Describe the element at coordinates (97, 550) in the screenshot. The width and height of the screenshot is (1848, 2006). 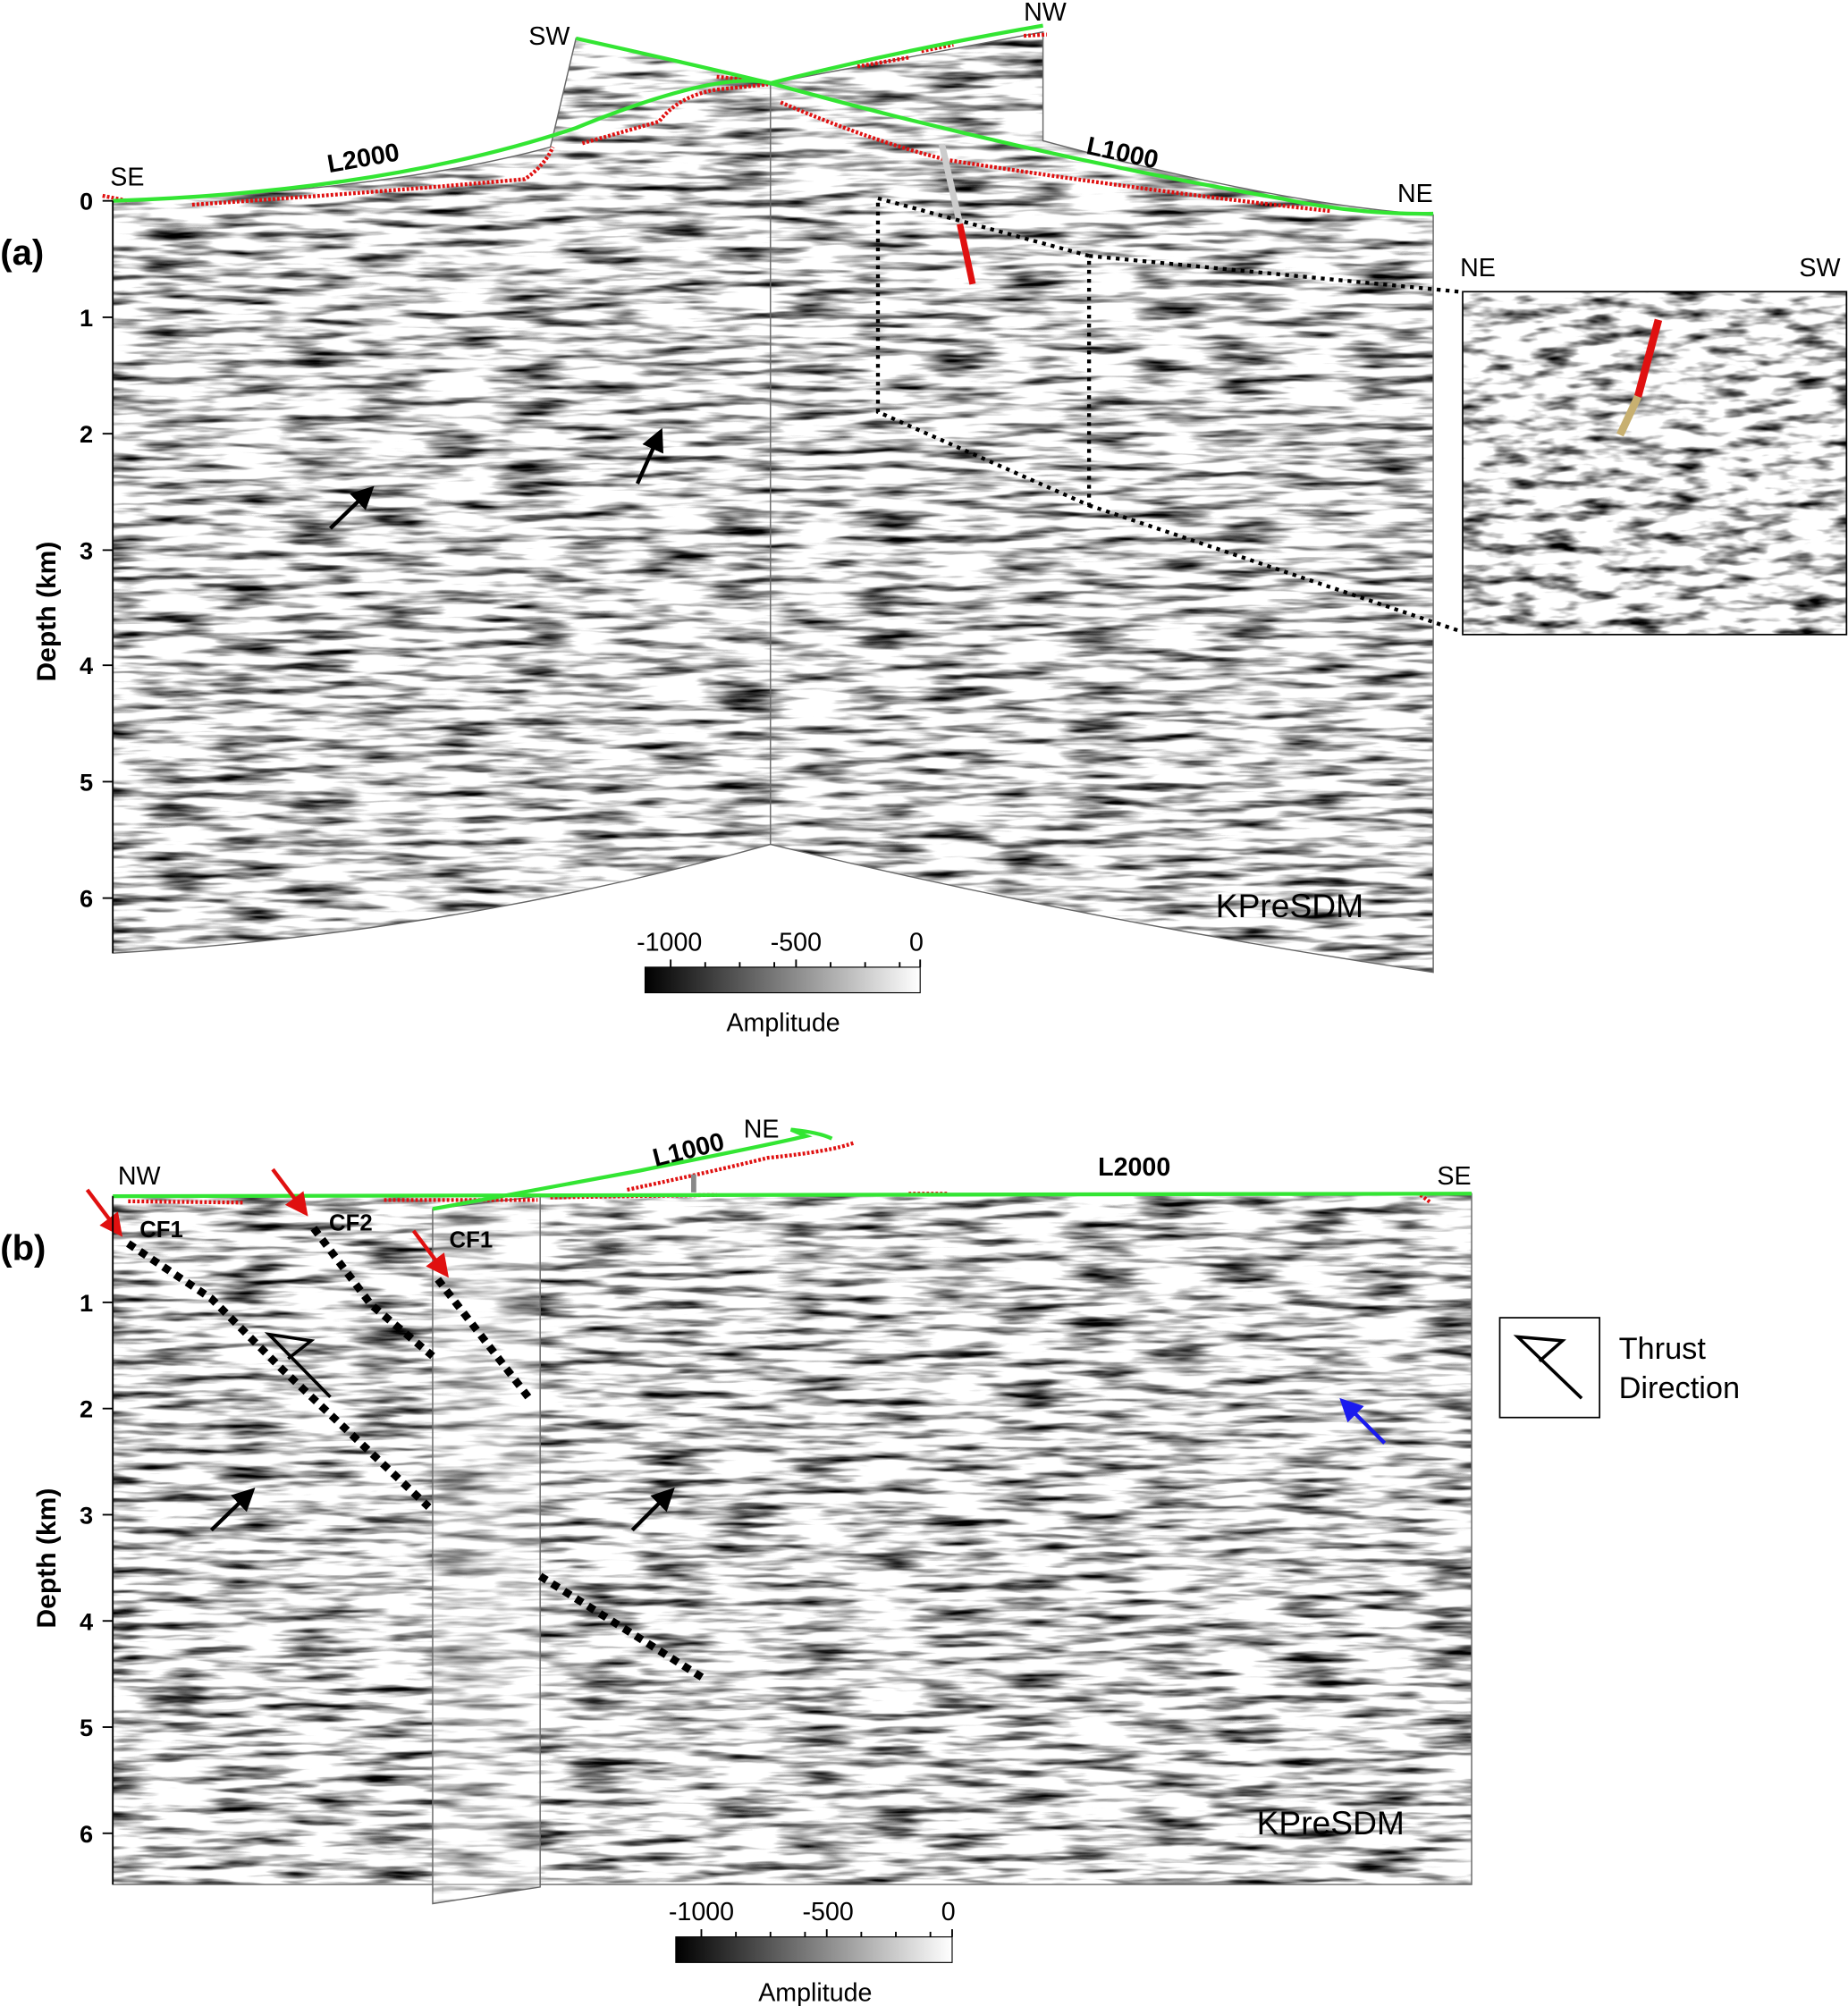
I see `y-ticks-a: 0 1 2 3 4 5 6` at that location.